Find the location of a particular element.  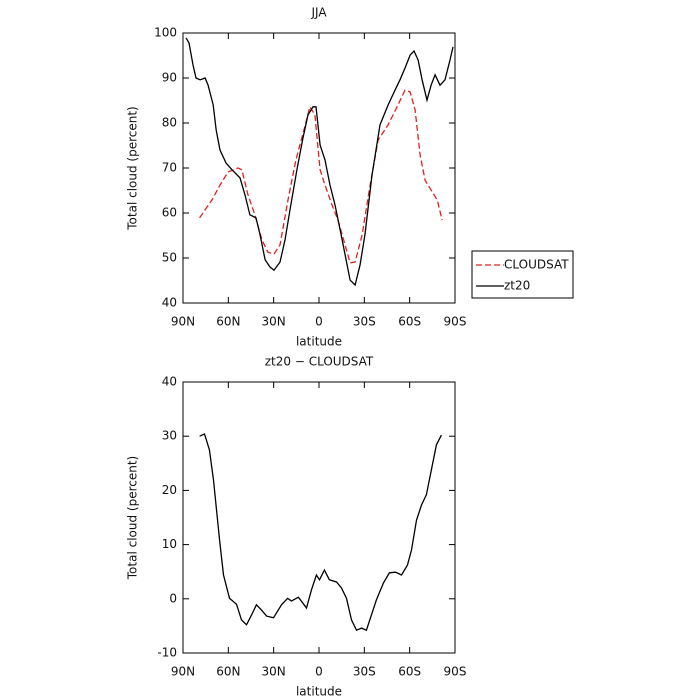

chart-title: zt20 − CLOUDSAT is located at coordinates (319, 362).